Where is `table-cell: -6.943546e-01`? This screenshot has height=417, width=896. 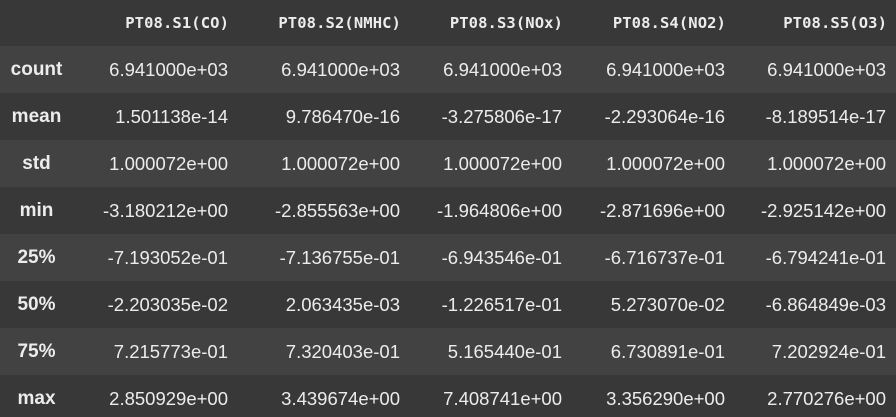 table-cell: -6.943546e-01 is located at coordinates (501, 257).